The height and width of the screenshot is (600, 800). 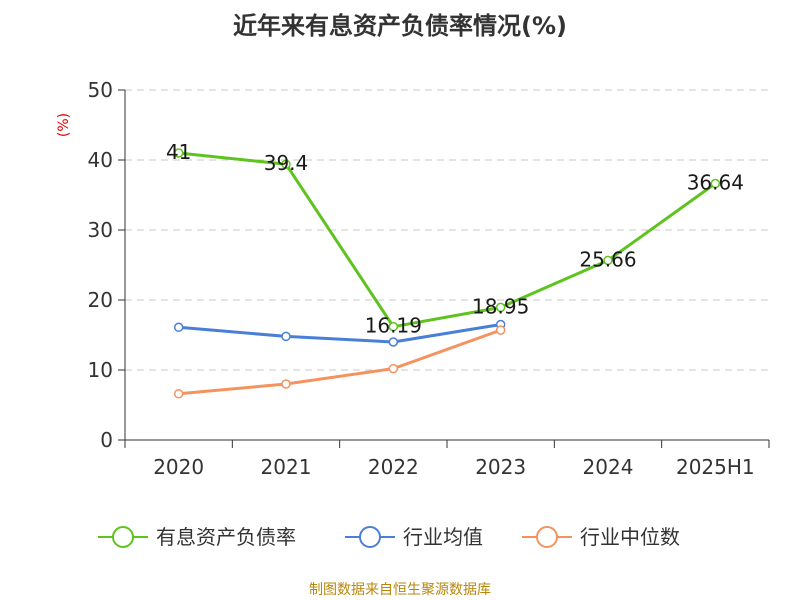 I want to click on data-label: 16.19, so click(x=393, y=326).